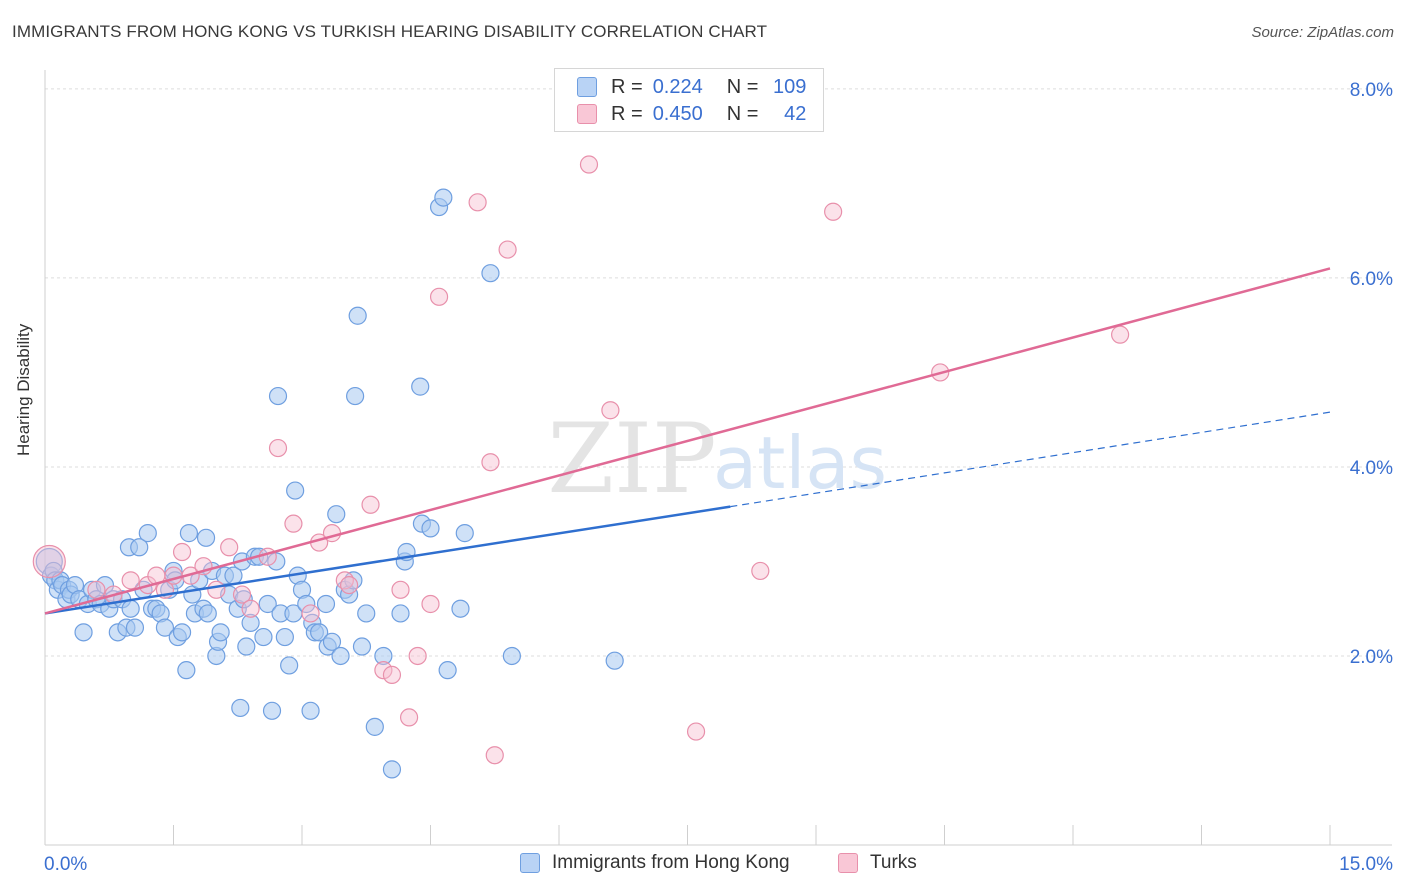 The image size is (1406, 892). I want to click on legend-row-hong-kong: R = 0.224 N = 109, so click(691, 87).